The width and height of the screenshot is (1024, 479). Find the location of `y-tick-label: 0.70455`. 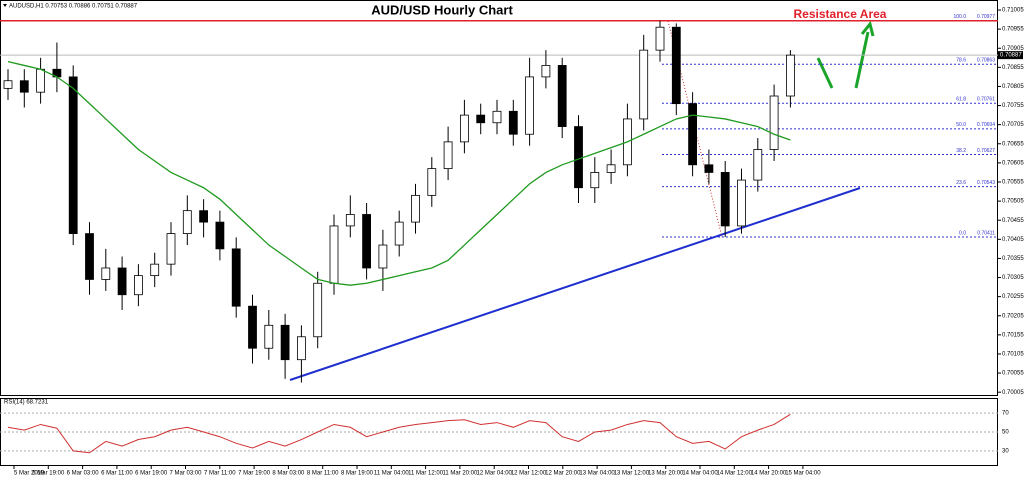

y-tick-label: 0.70455 is located at coordinates (1013, 221).